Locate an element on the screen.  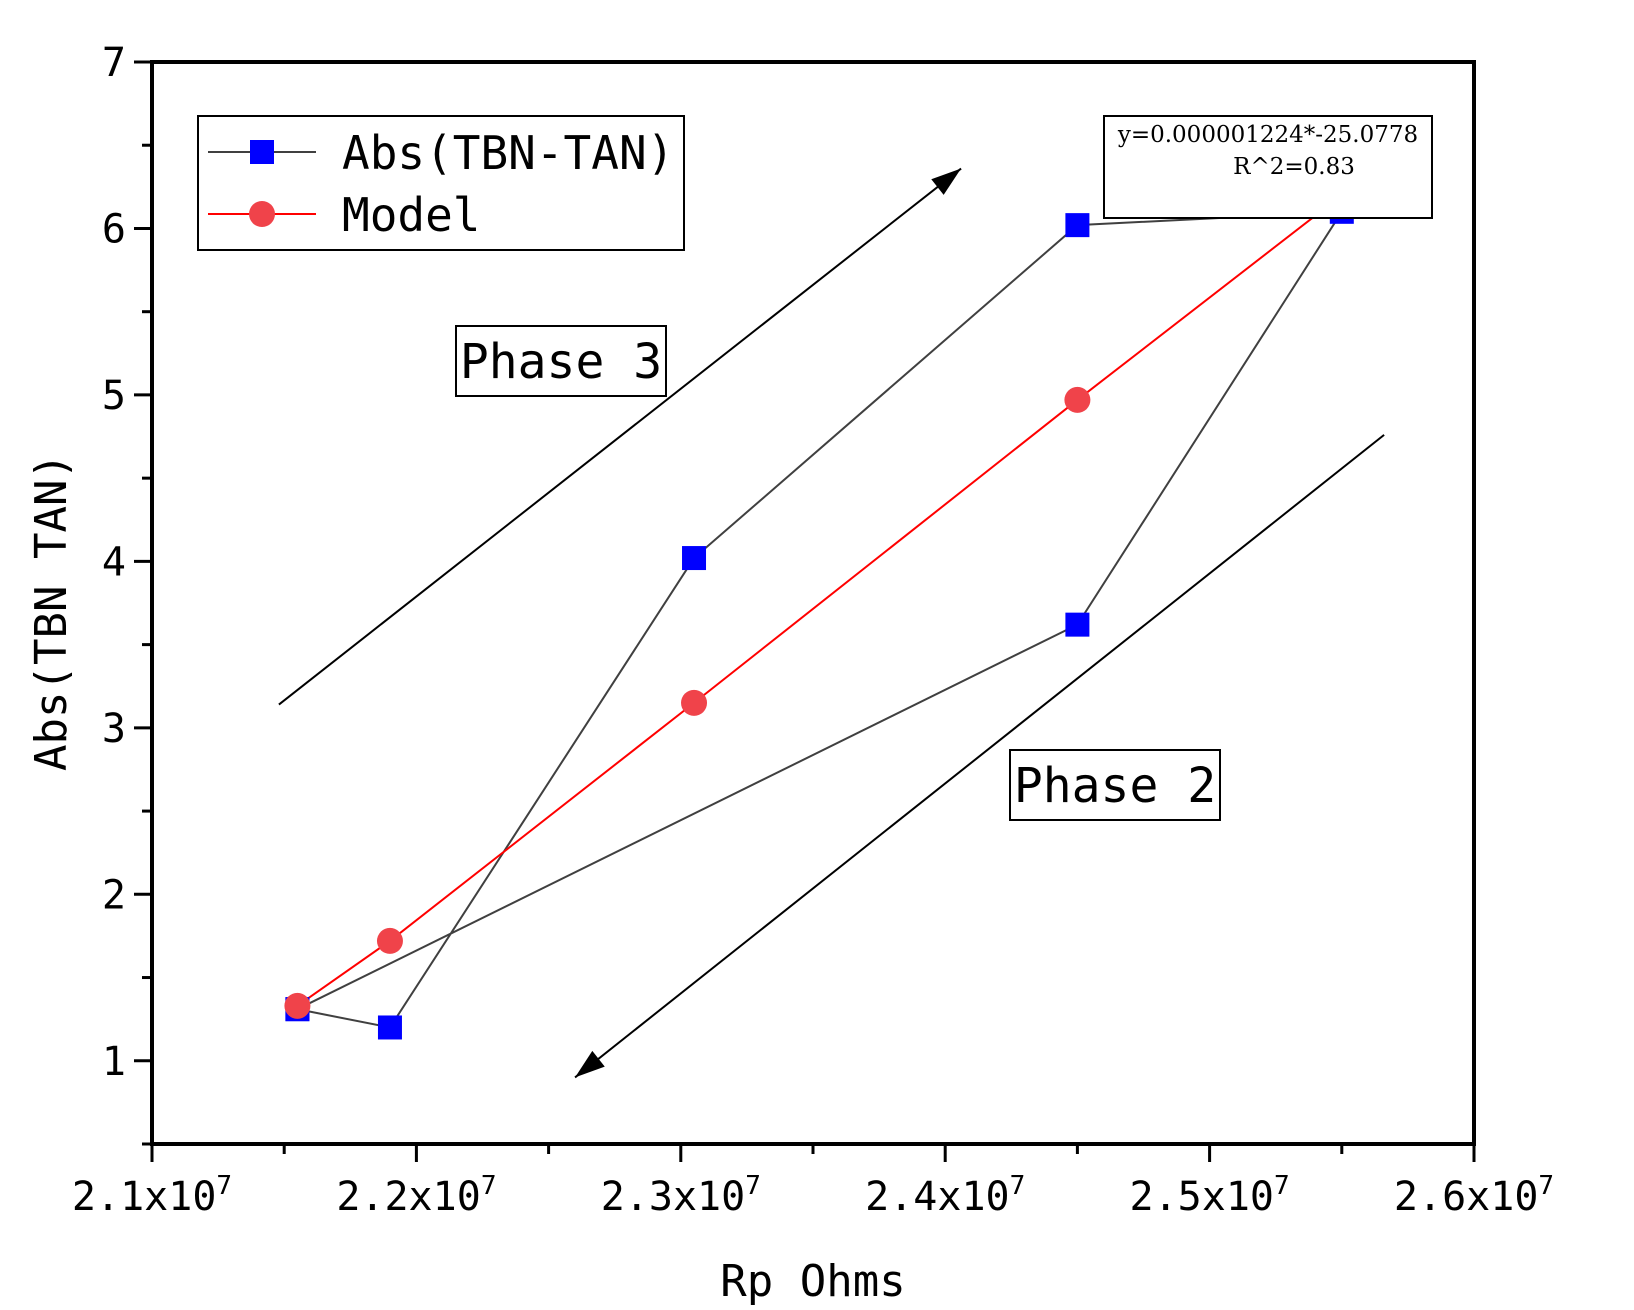
legend-box is located at coordinates (441, 183).